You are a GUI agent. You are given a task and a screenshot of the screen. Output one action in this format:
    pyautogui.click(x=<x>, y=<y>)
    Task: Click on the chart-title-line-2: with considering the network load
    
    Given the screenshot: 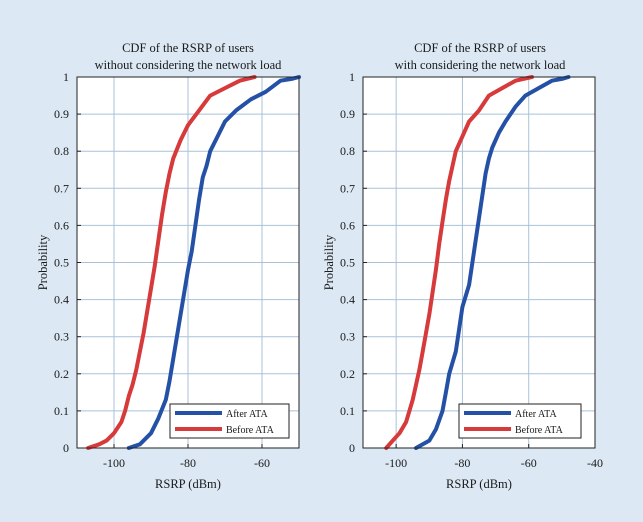 What is the action you would take?
    pyautogui.click(x=481, y=65)
    